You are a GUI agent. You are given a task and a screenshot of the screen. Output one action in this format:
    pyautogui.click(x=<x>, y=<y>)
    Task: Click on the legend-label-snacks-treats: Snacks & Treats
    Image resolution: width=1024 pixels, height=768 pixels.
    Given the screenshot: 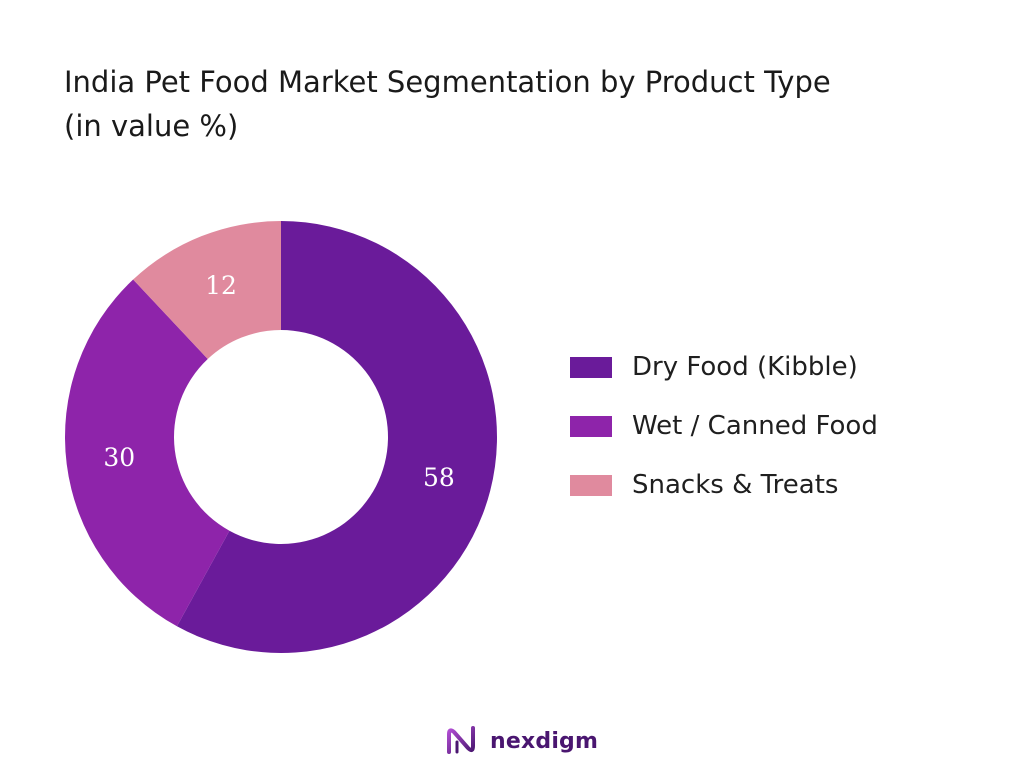 What is the action you would take?
    pyautogui.click(x=735, y=485)
    